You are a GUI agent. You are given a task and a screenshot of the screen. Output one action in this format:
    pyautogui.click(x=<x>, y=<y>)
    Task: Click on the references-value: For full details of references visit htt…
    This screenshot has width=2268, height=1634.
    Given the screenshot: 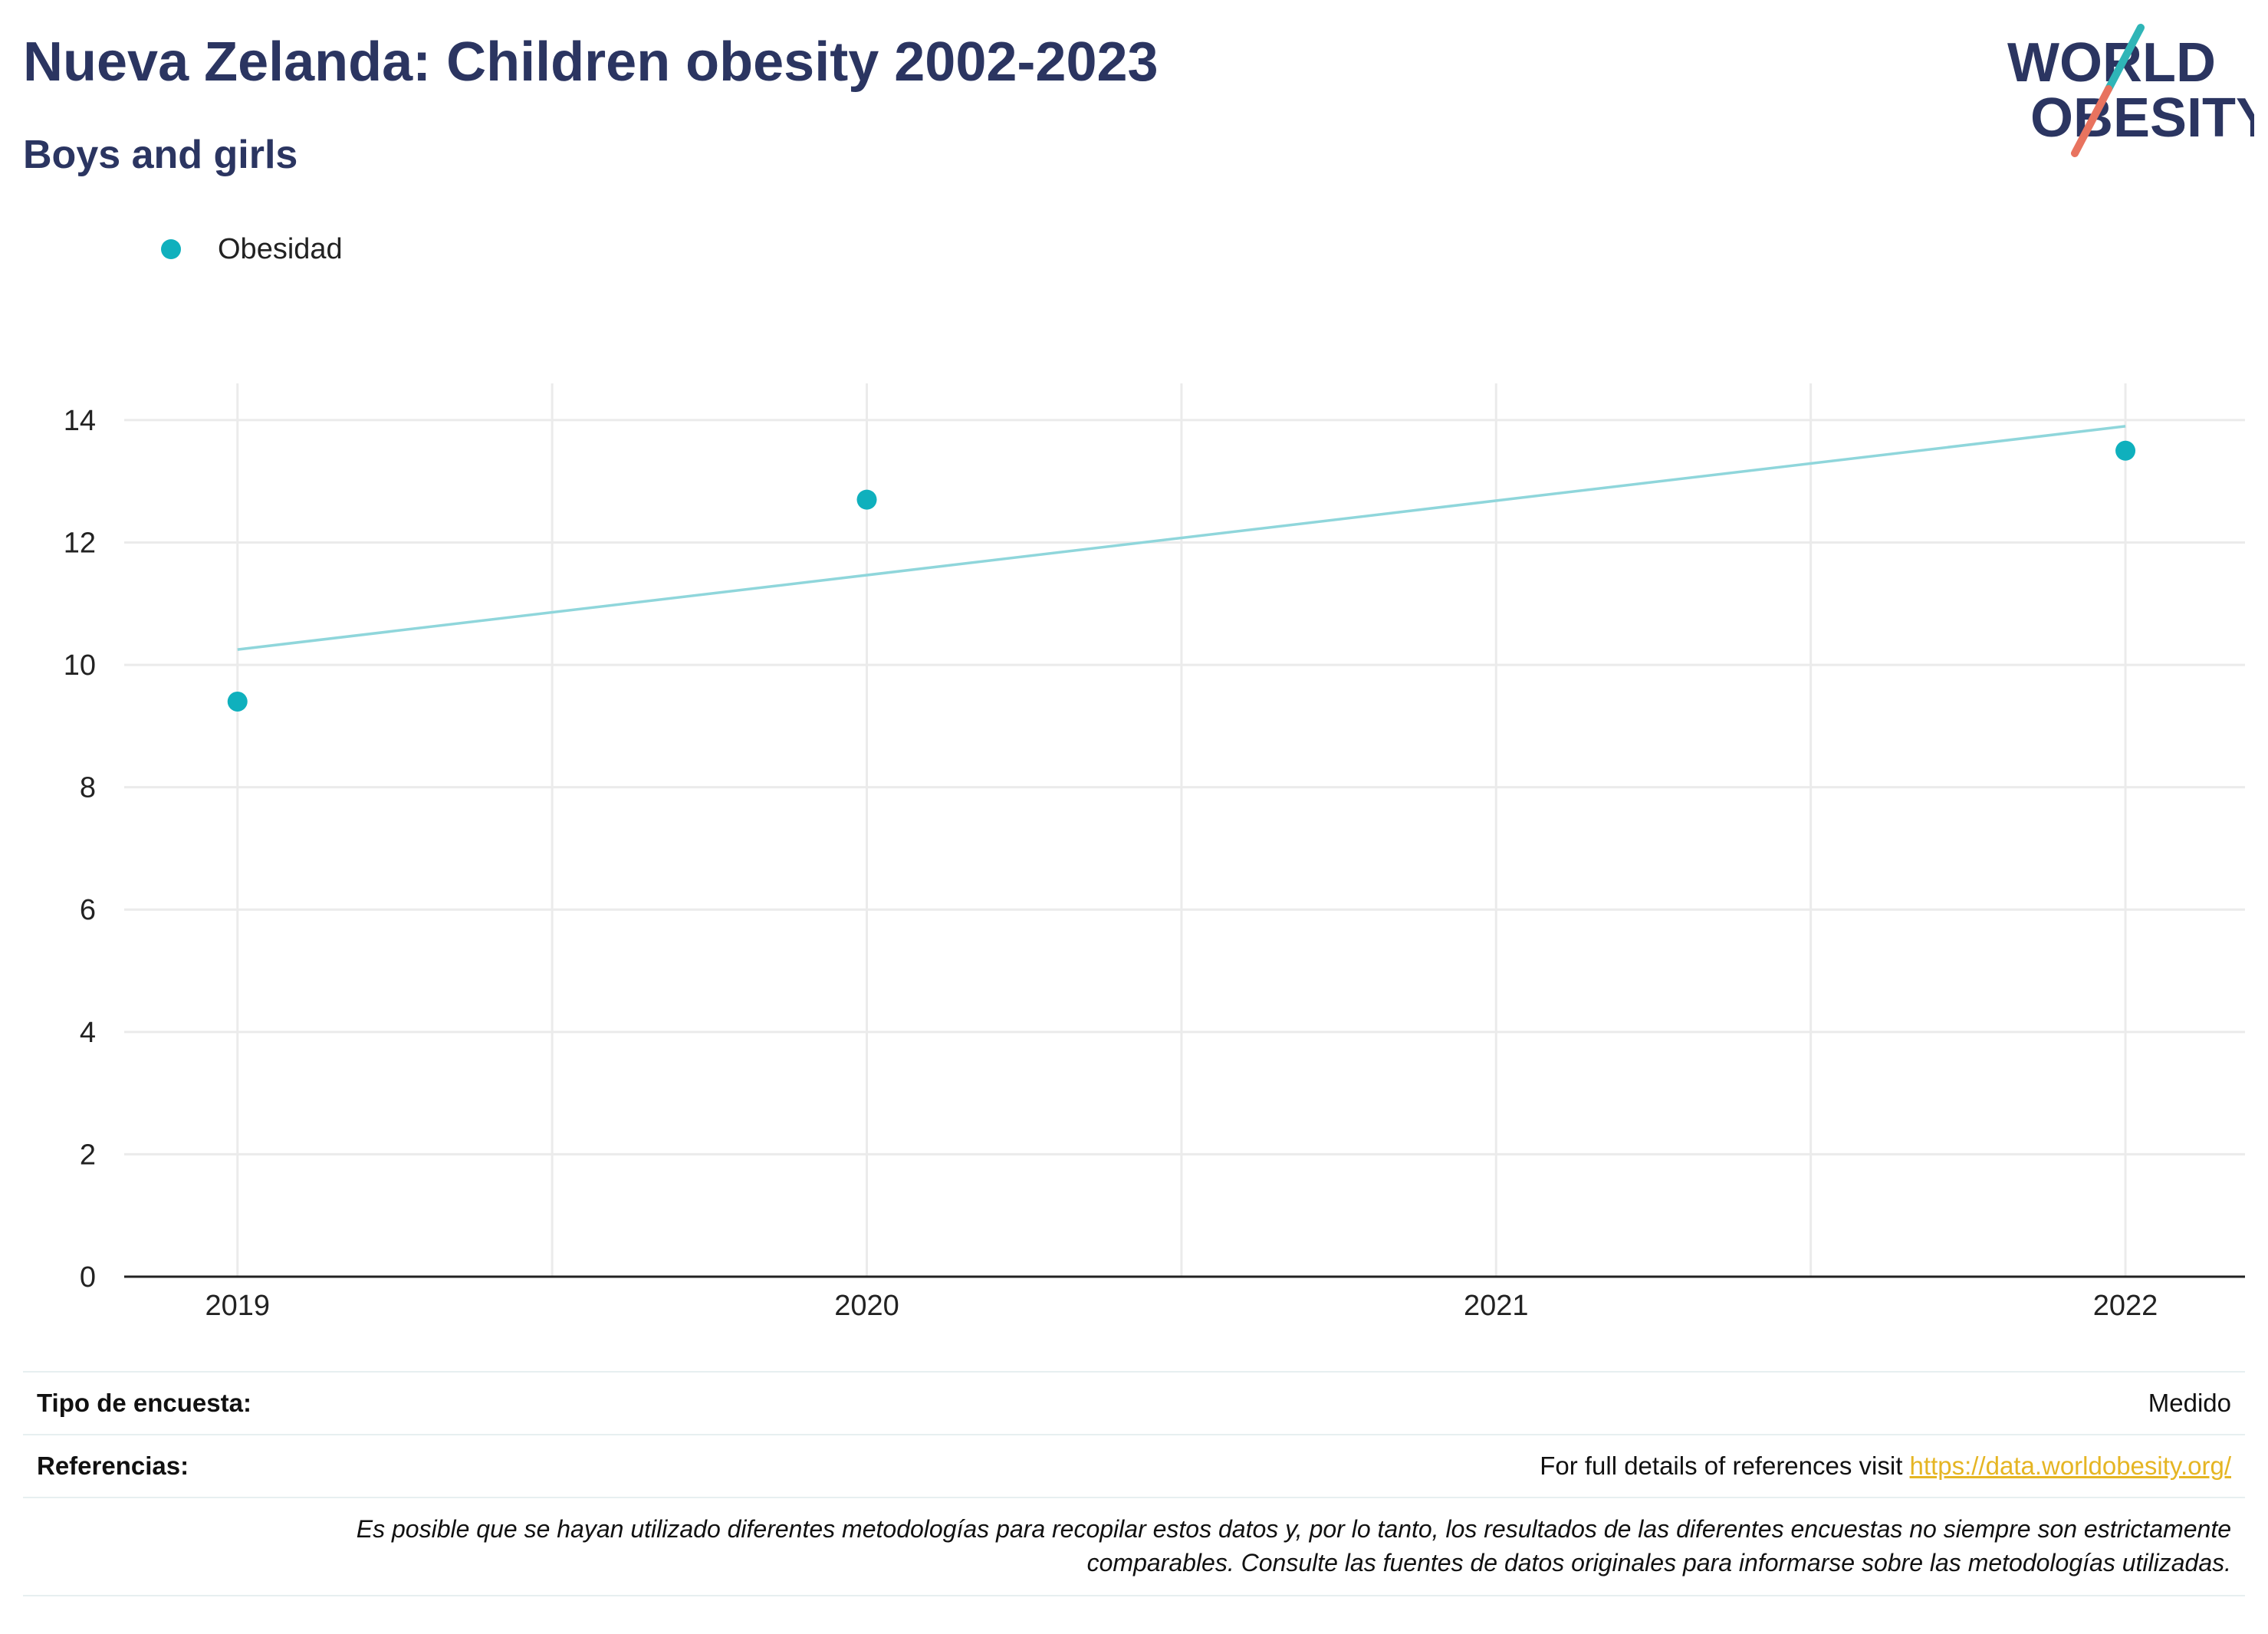 What is the action you would take?
    pyautogui.click(x=1885, y=1467)
    